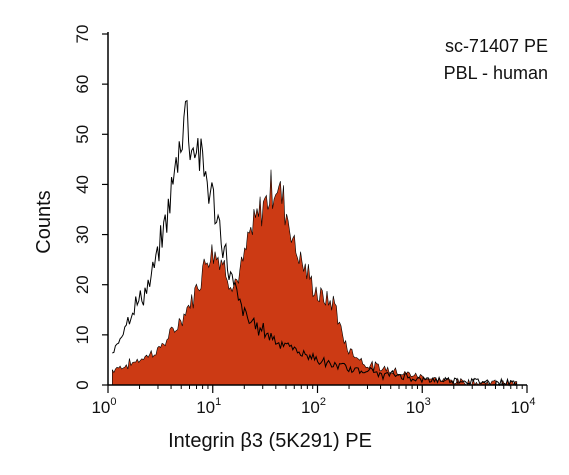 The width and height of the screenshot is (569, 475). What do you see at coordinates (313, 406) in the screenshot?
I see `x-tick-label: 10²` at bounding box center [313, 406].